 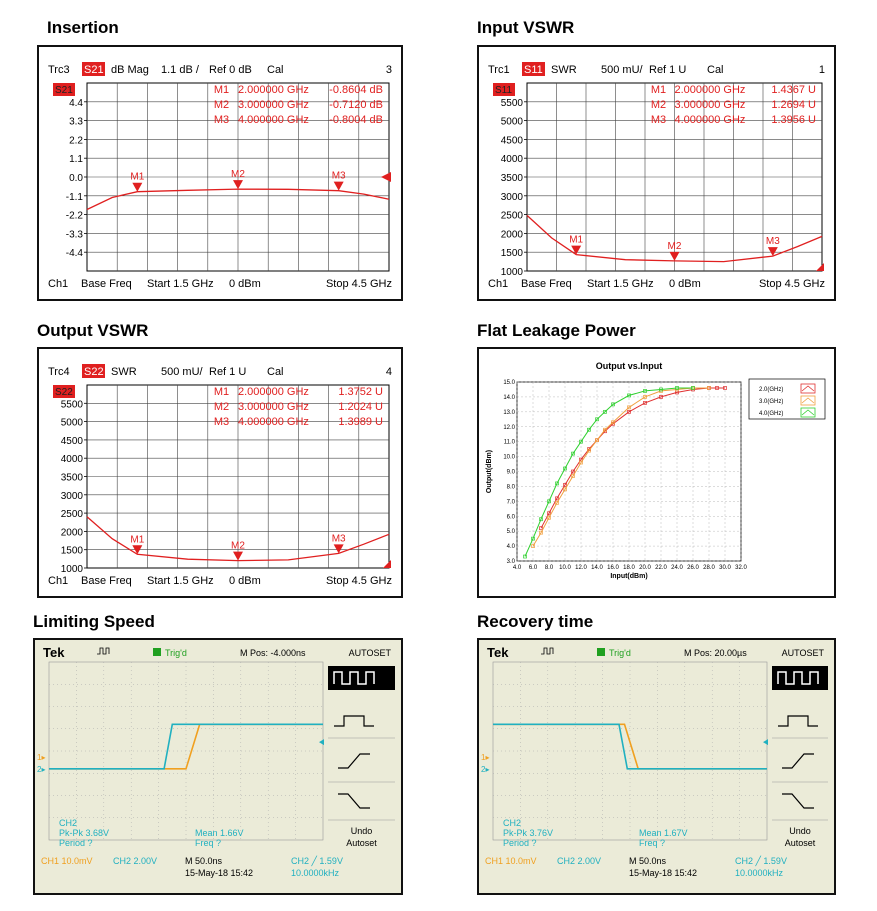 What do you see at coordinates (693, 568) in the screenshot?
I see `x-tick-label: 26.0` at bounding box center [693, 568].